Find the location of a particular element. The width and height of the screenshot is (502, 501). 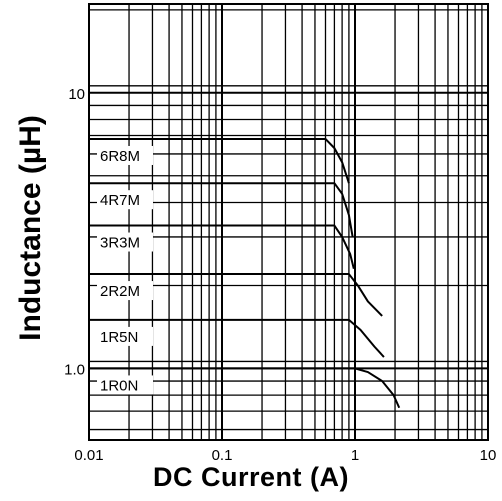

series-label-1r0n: 1R0N is located at coordinates (119, 385).